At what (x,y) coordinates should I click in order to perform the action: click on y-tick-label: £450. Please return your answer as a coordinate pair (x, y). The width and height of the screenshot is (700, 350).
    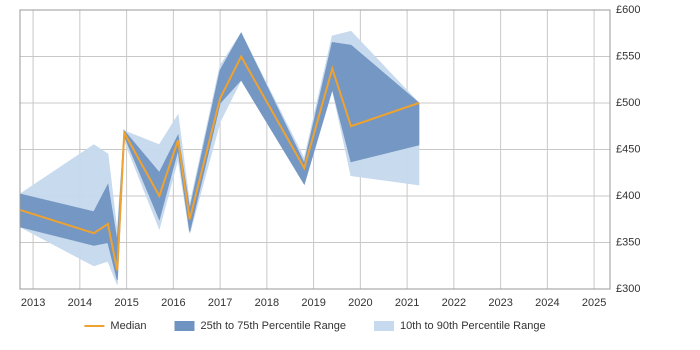
    Looking at the image, I should click on (628, 149).